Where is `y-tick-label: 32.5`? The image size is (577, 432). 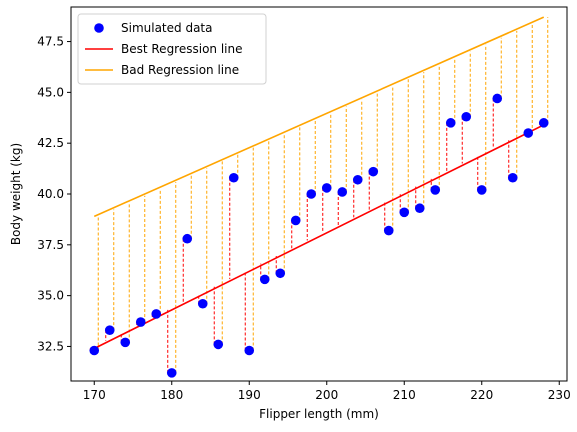
y-tick-label: 32.5 is located at coordinates (50, 346).